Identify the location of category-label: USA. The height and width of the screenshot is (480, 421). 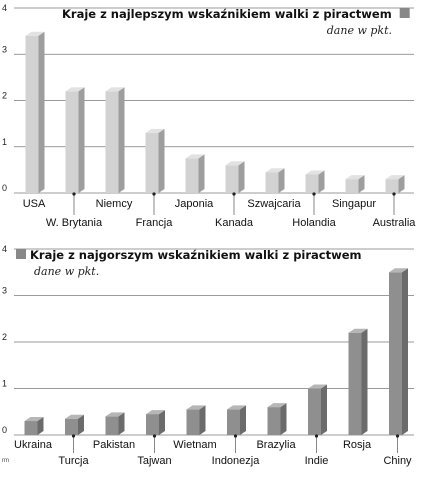
(34, 204).